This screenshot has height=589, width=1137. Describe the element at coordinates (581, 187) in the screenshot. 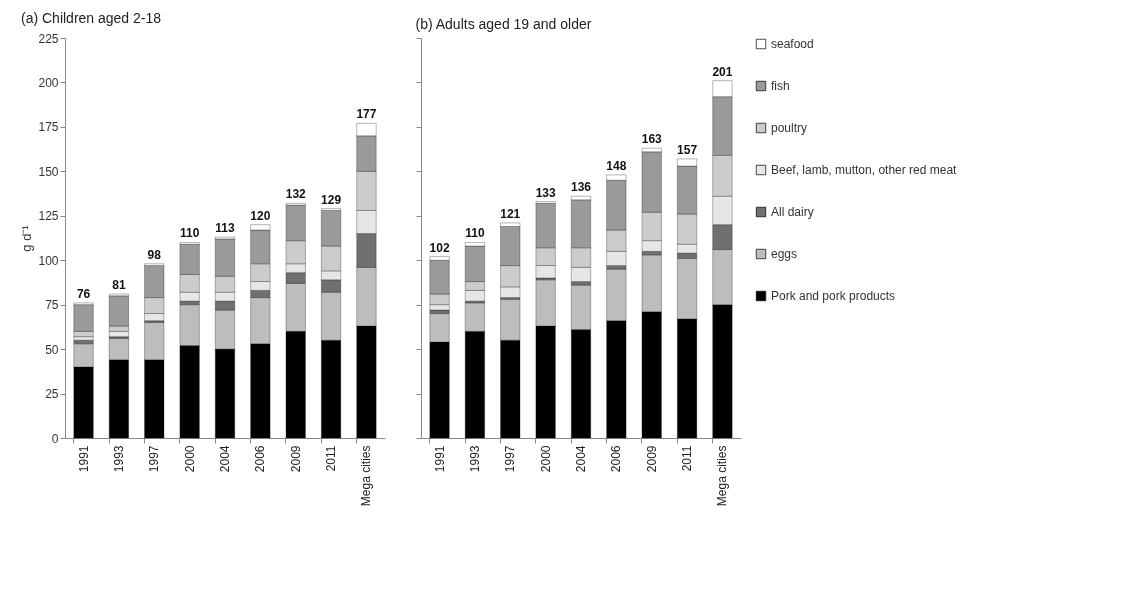

I see `total-label: 136` at that location.